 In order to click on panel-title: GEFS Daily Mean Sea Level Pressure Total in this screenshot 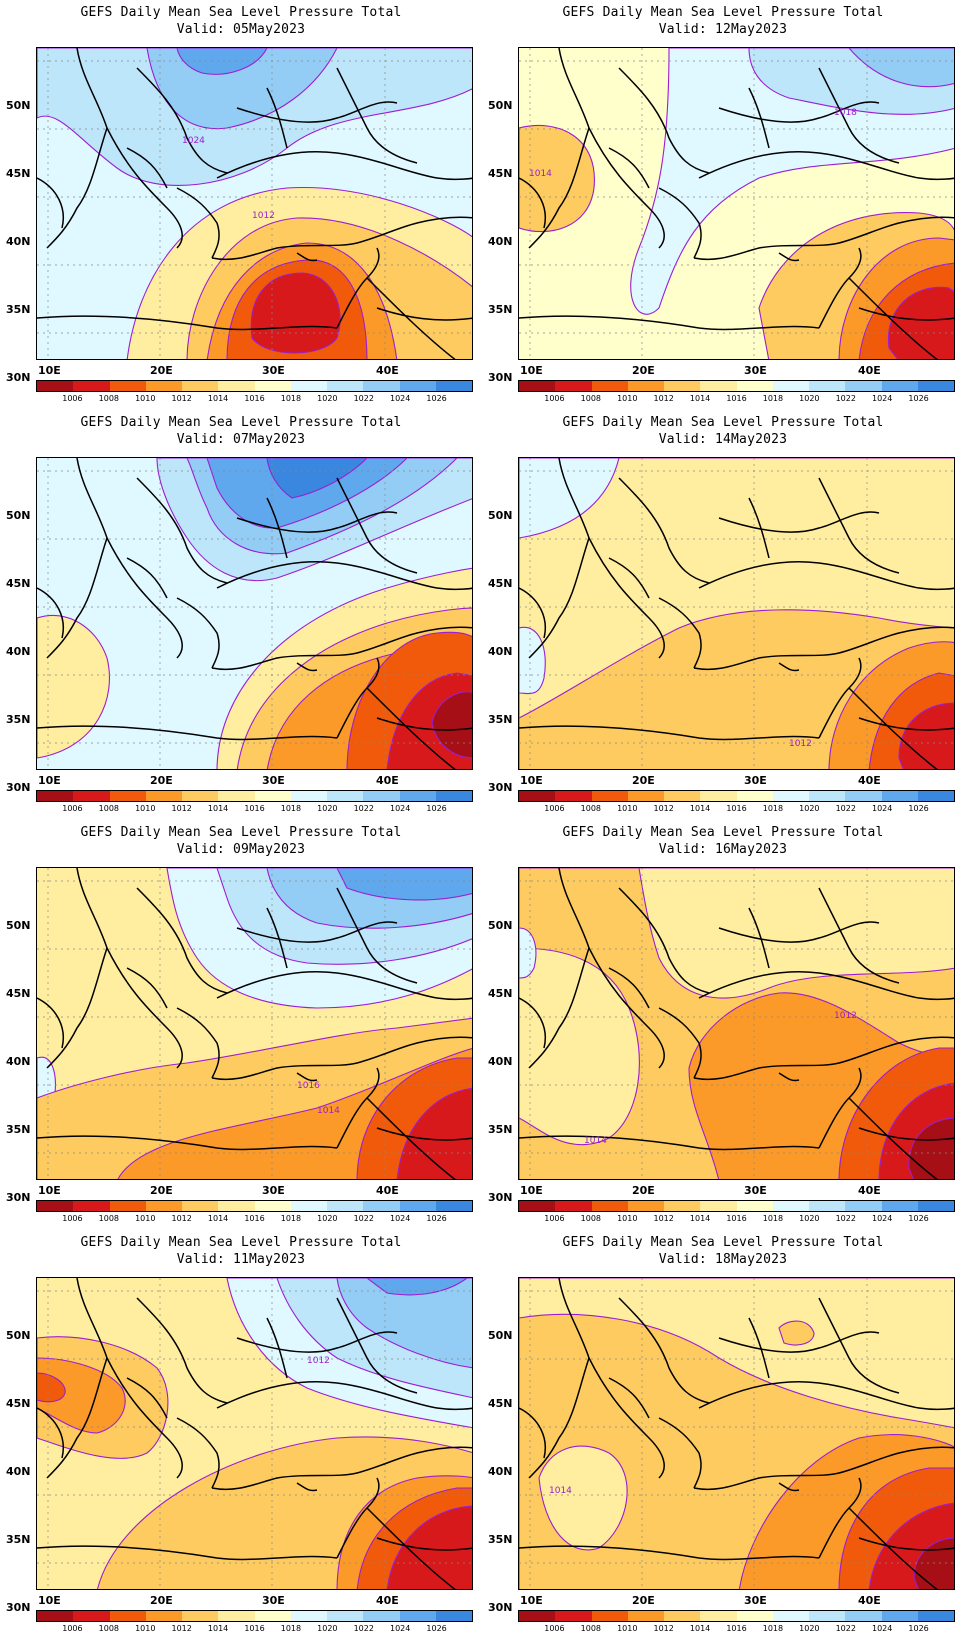, I will do `click(723, 12)`.